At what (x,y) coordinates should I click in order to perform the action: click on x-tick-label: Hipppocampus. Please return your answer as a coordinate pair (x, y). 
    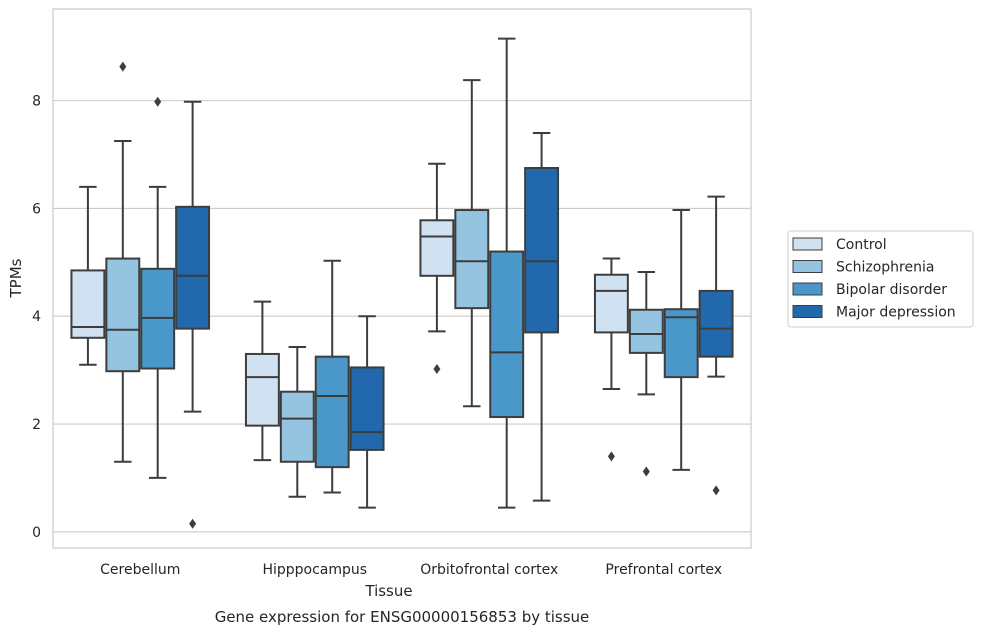
    Looking at the image, I should click on (314, 570).